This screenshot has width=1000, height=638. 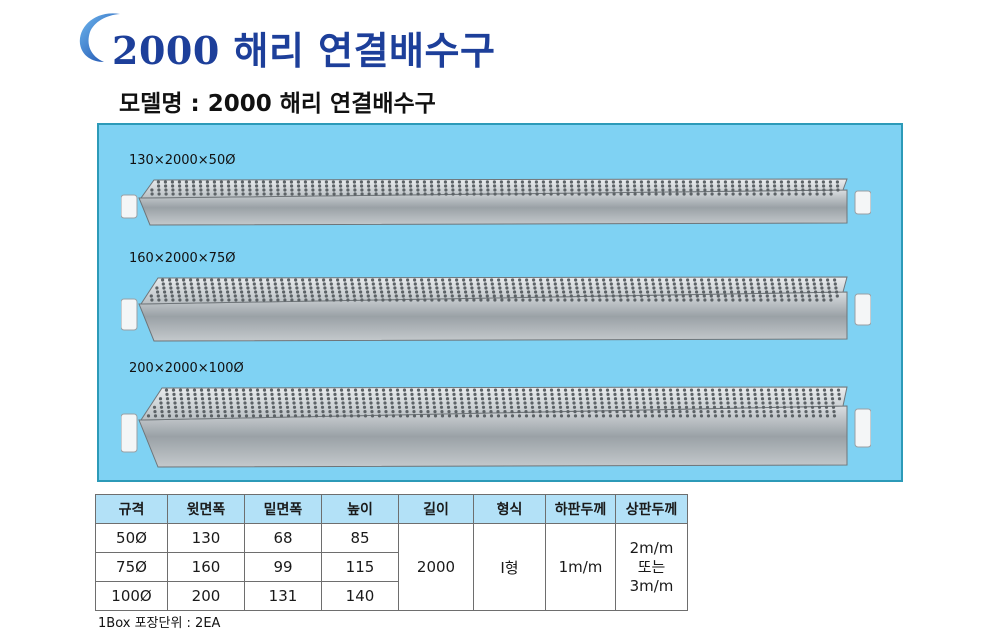 What do you see at coordinates (436, 567) in the screenshot?
I see `length-cell: 2000` at bounding box center [436, 567].